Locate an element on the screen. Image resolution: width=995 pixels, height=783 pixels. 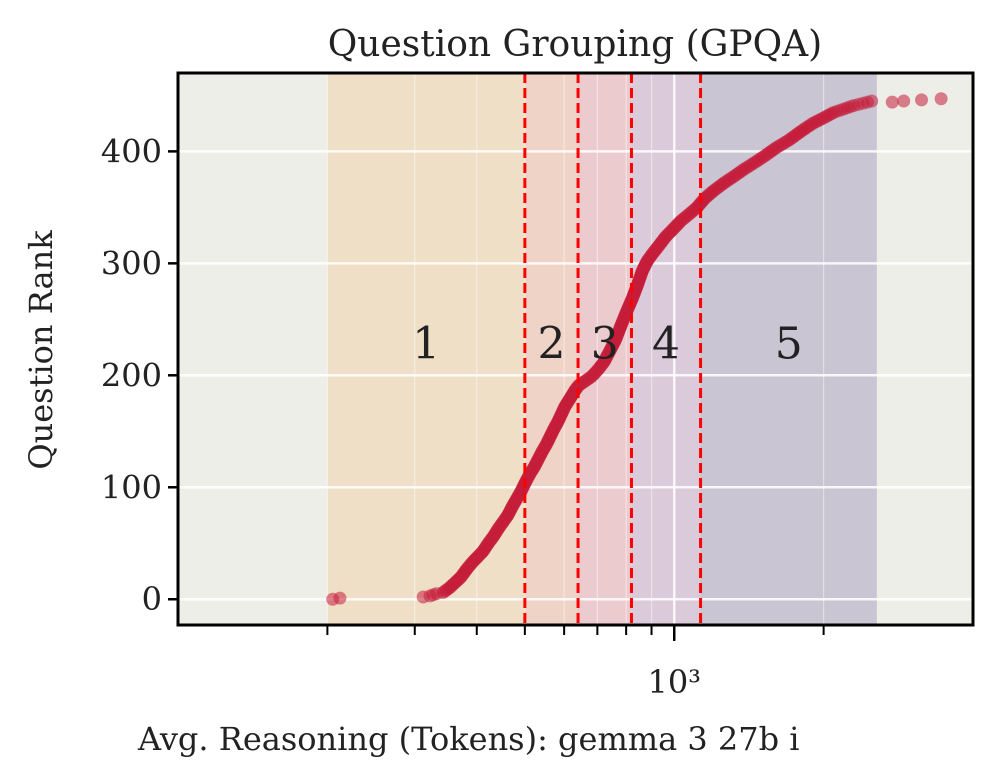
group-label: 4 is located at coordinates (666, 344).